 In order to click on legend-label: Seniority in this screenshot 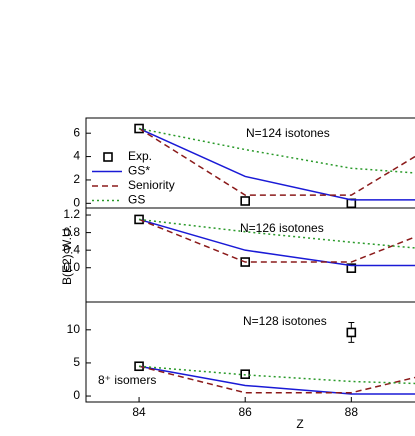, I will do `click(151, 185)`.